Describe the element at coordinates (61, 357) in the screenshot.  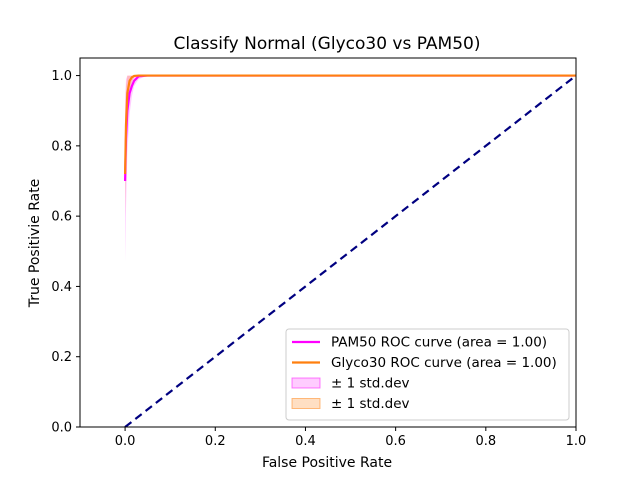
I see `y-tick-label: 0.2` at that location.